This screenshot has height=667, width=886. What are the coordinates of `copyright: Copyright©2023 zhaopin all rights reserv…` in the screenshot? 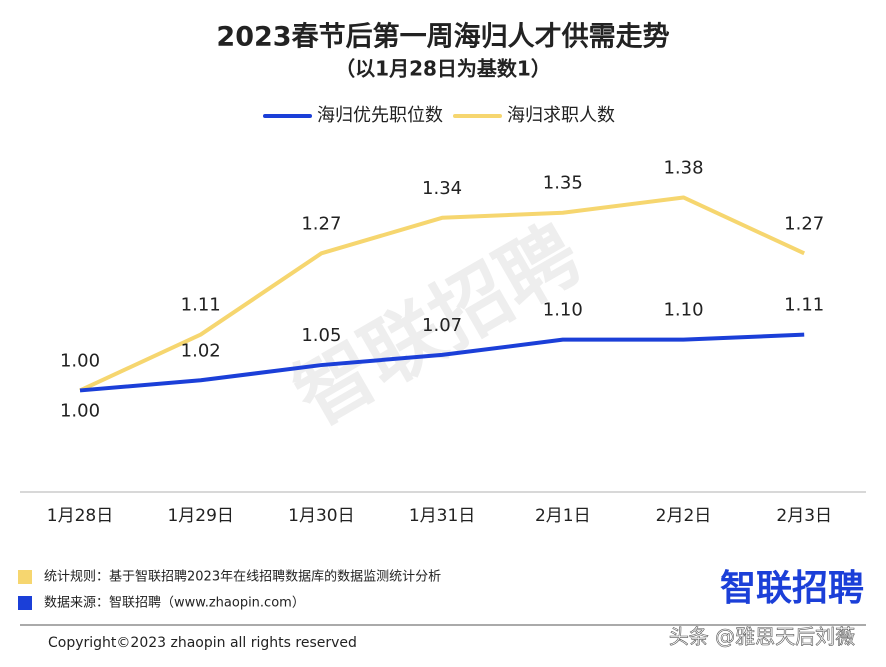 It's located at (202, 643).